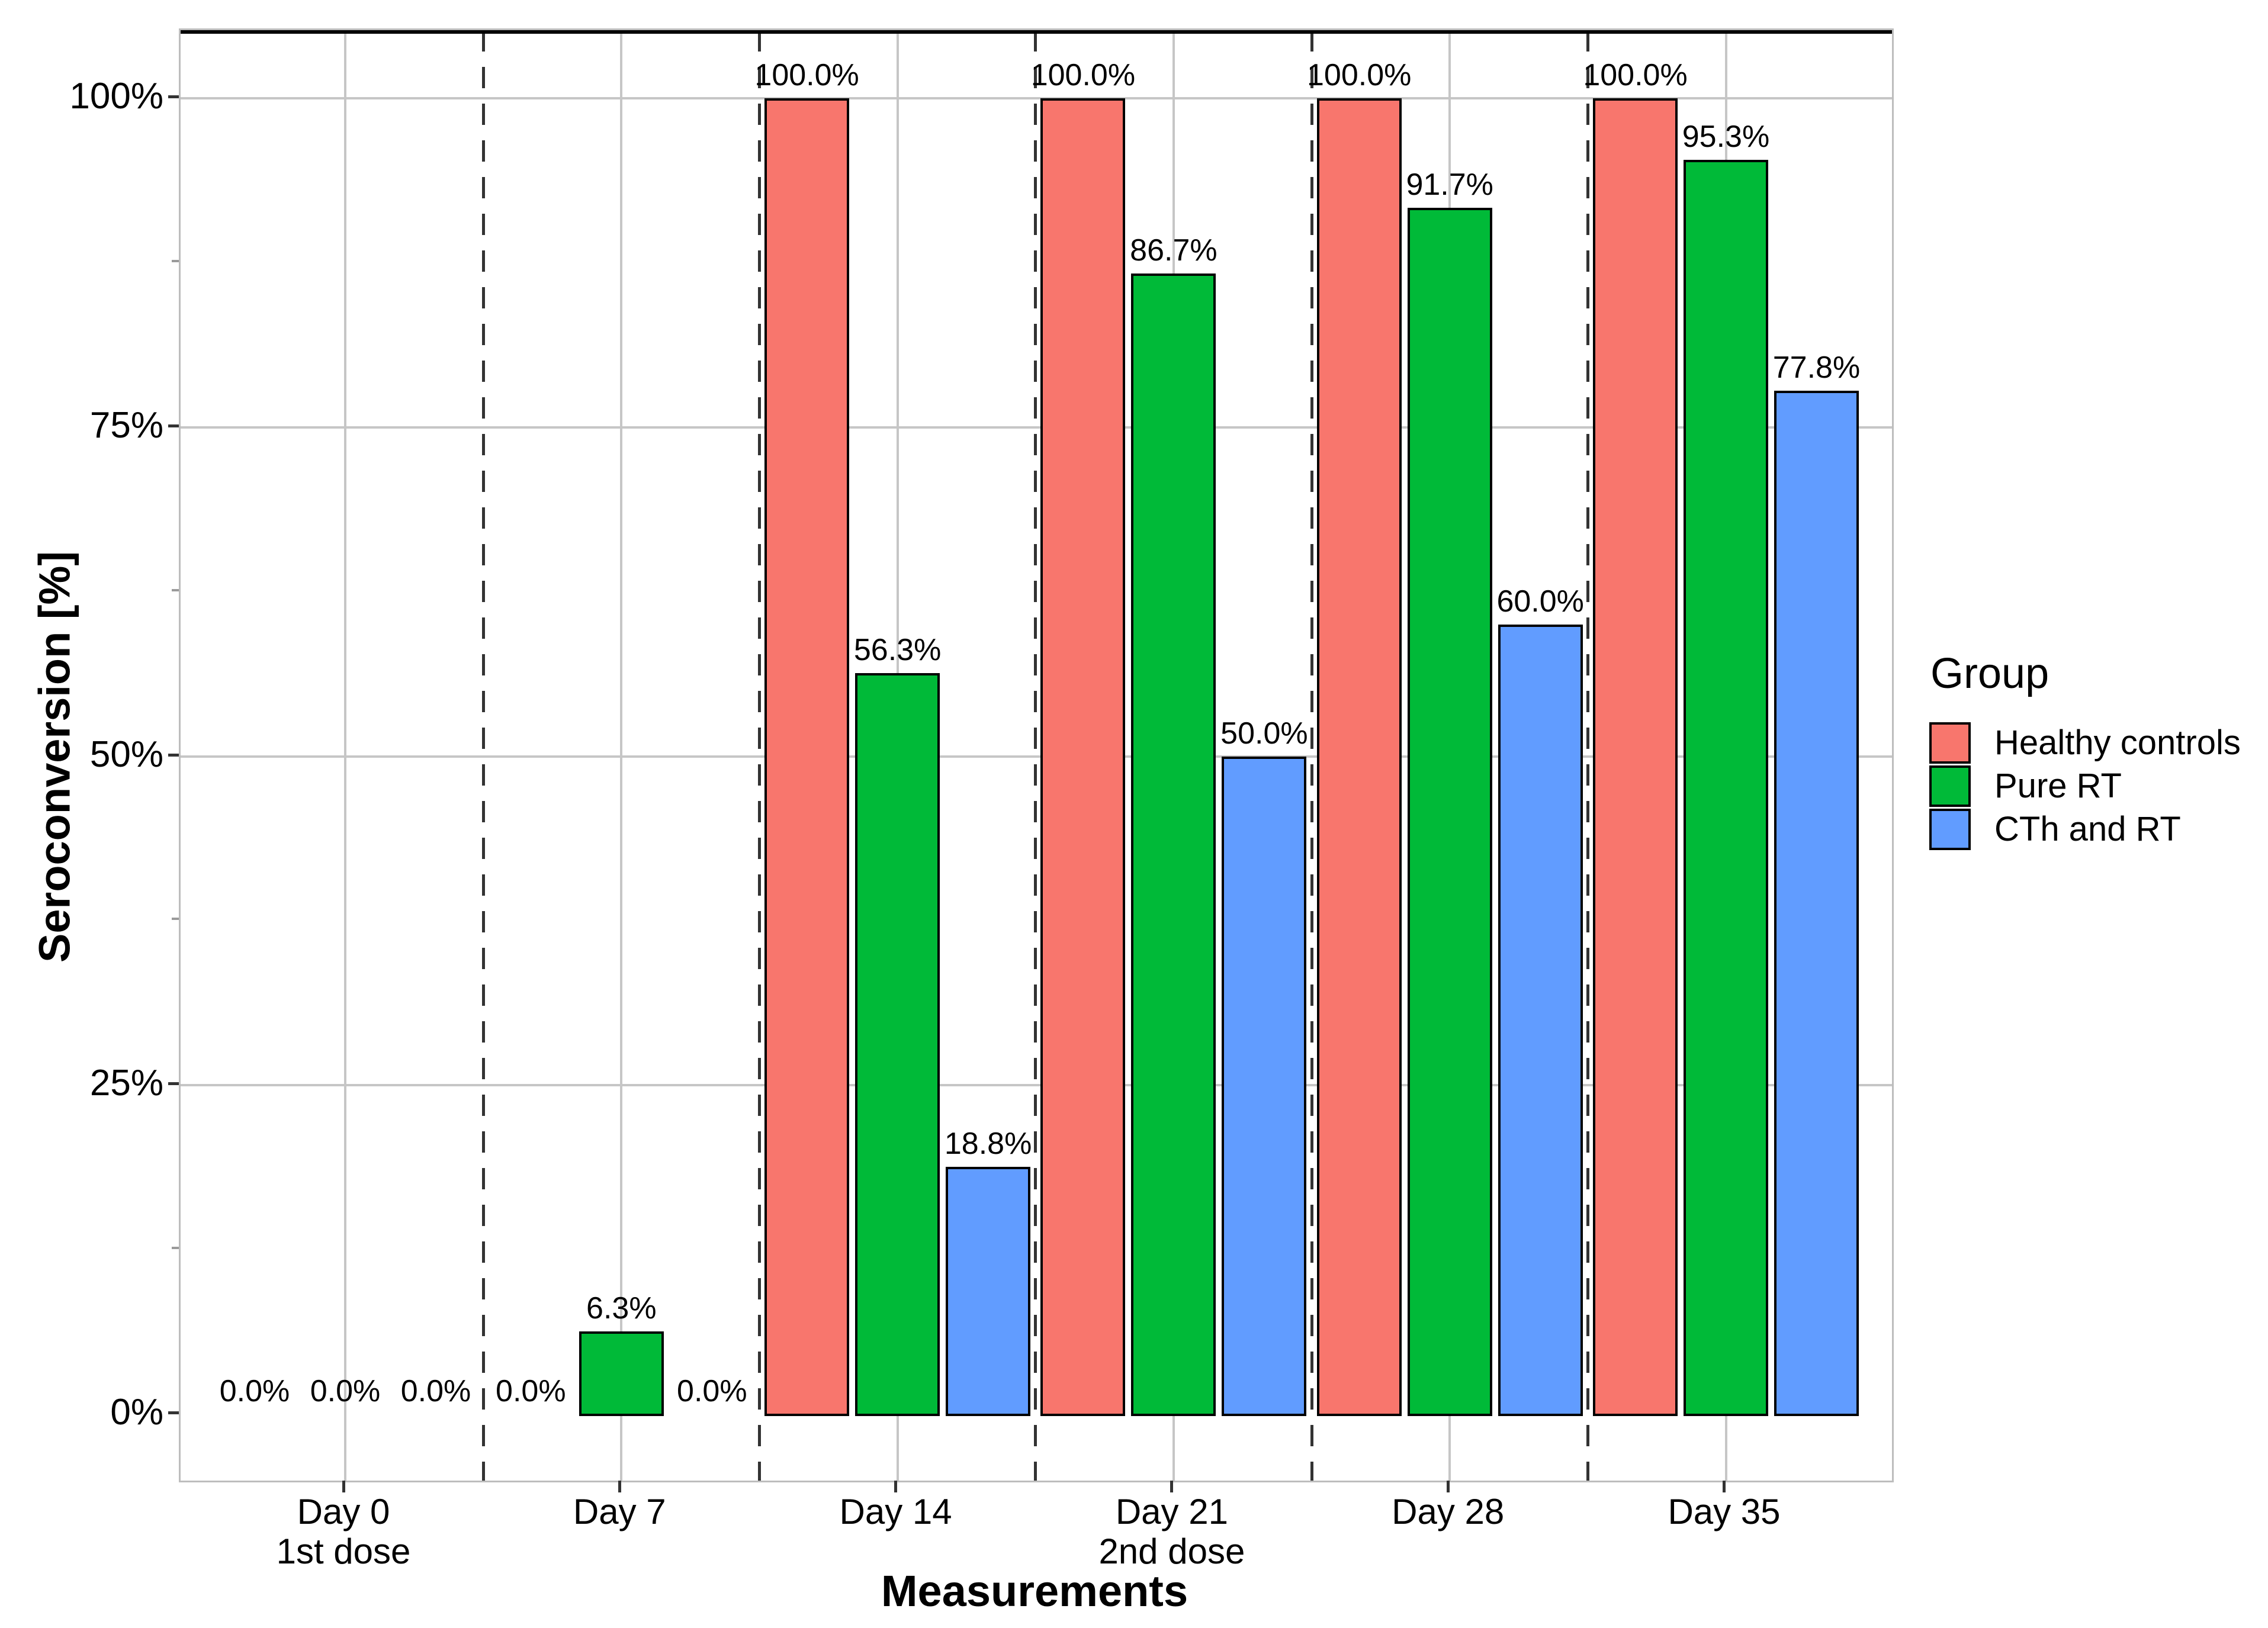  What do you see at coordinates (1264, 734) in the screenshot?
I see `bar-value-label-cth-and-rt-day-21: 50.0%` at bounding box center [1264, 734].